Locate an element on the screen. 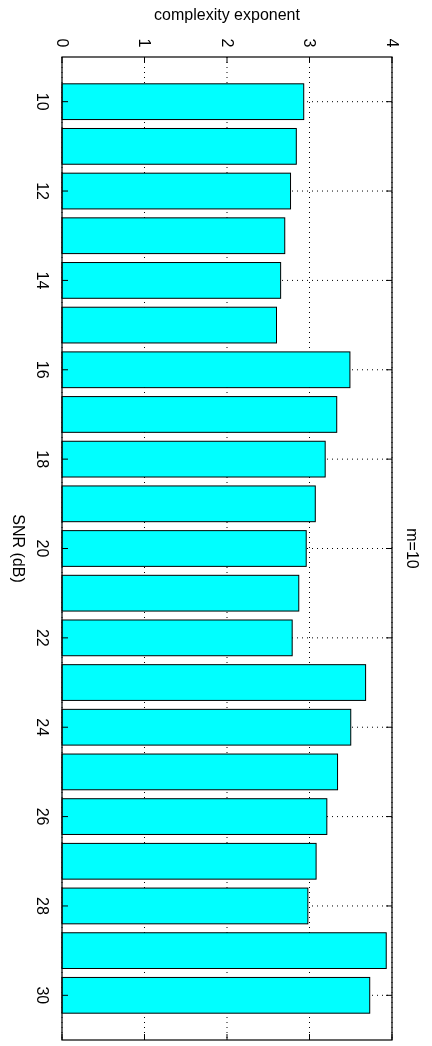 This screenshot has height=1046, width=432. x-axis-title: complexity exponent is located at coordinates (227, 14).